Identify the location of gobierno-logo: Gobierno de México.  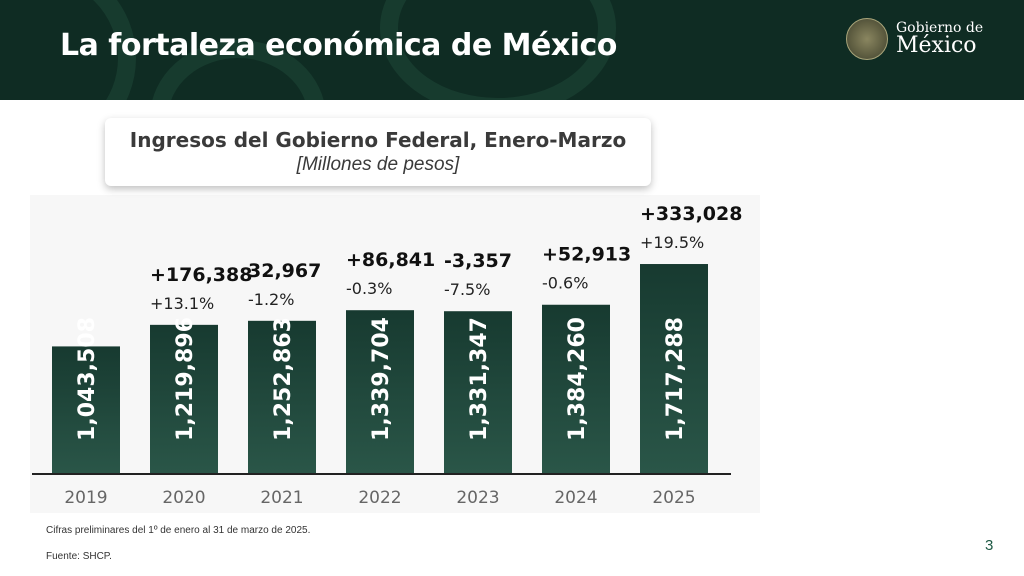
(914, 39).